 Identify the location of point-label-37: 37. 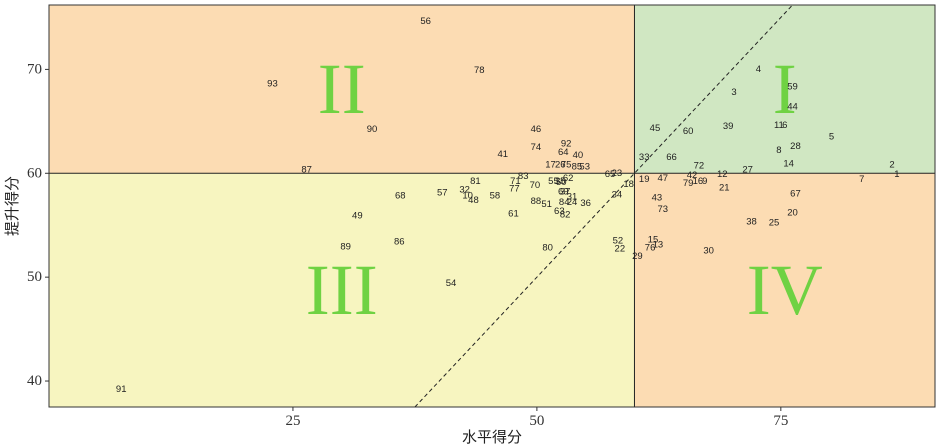
(565, 191).